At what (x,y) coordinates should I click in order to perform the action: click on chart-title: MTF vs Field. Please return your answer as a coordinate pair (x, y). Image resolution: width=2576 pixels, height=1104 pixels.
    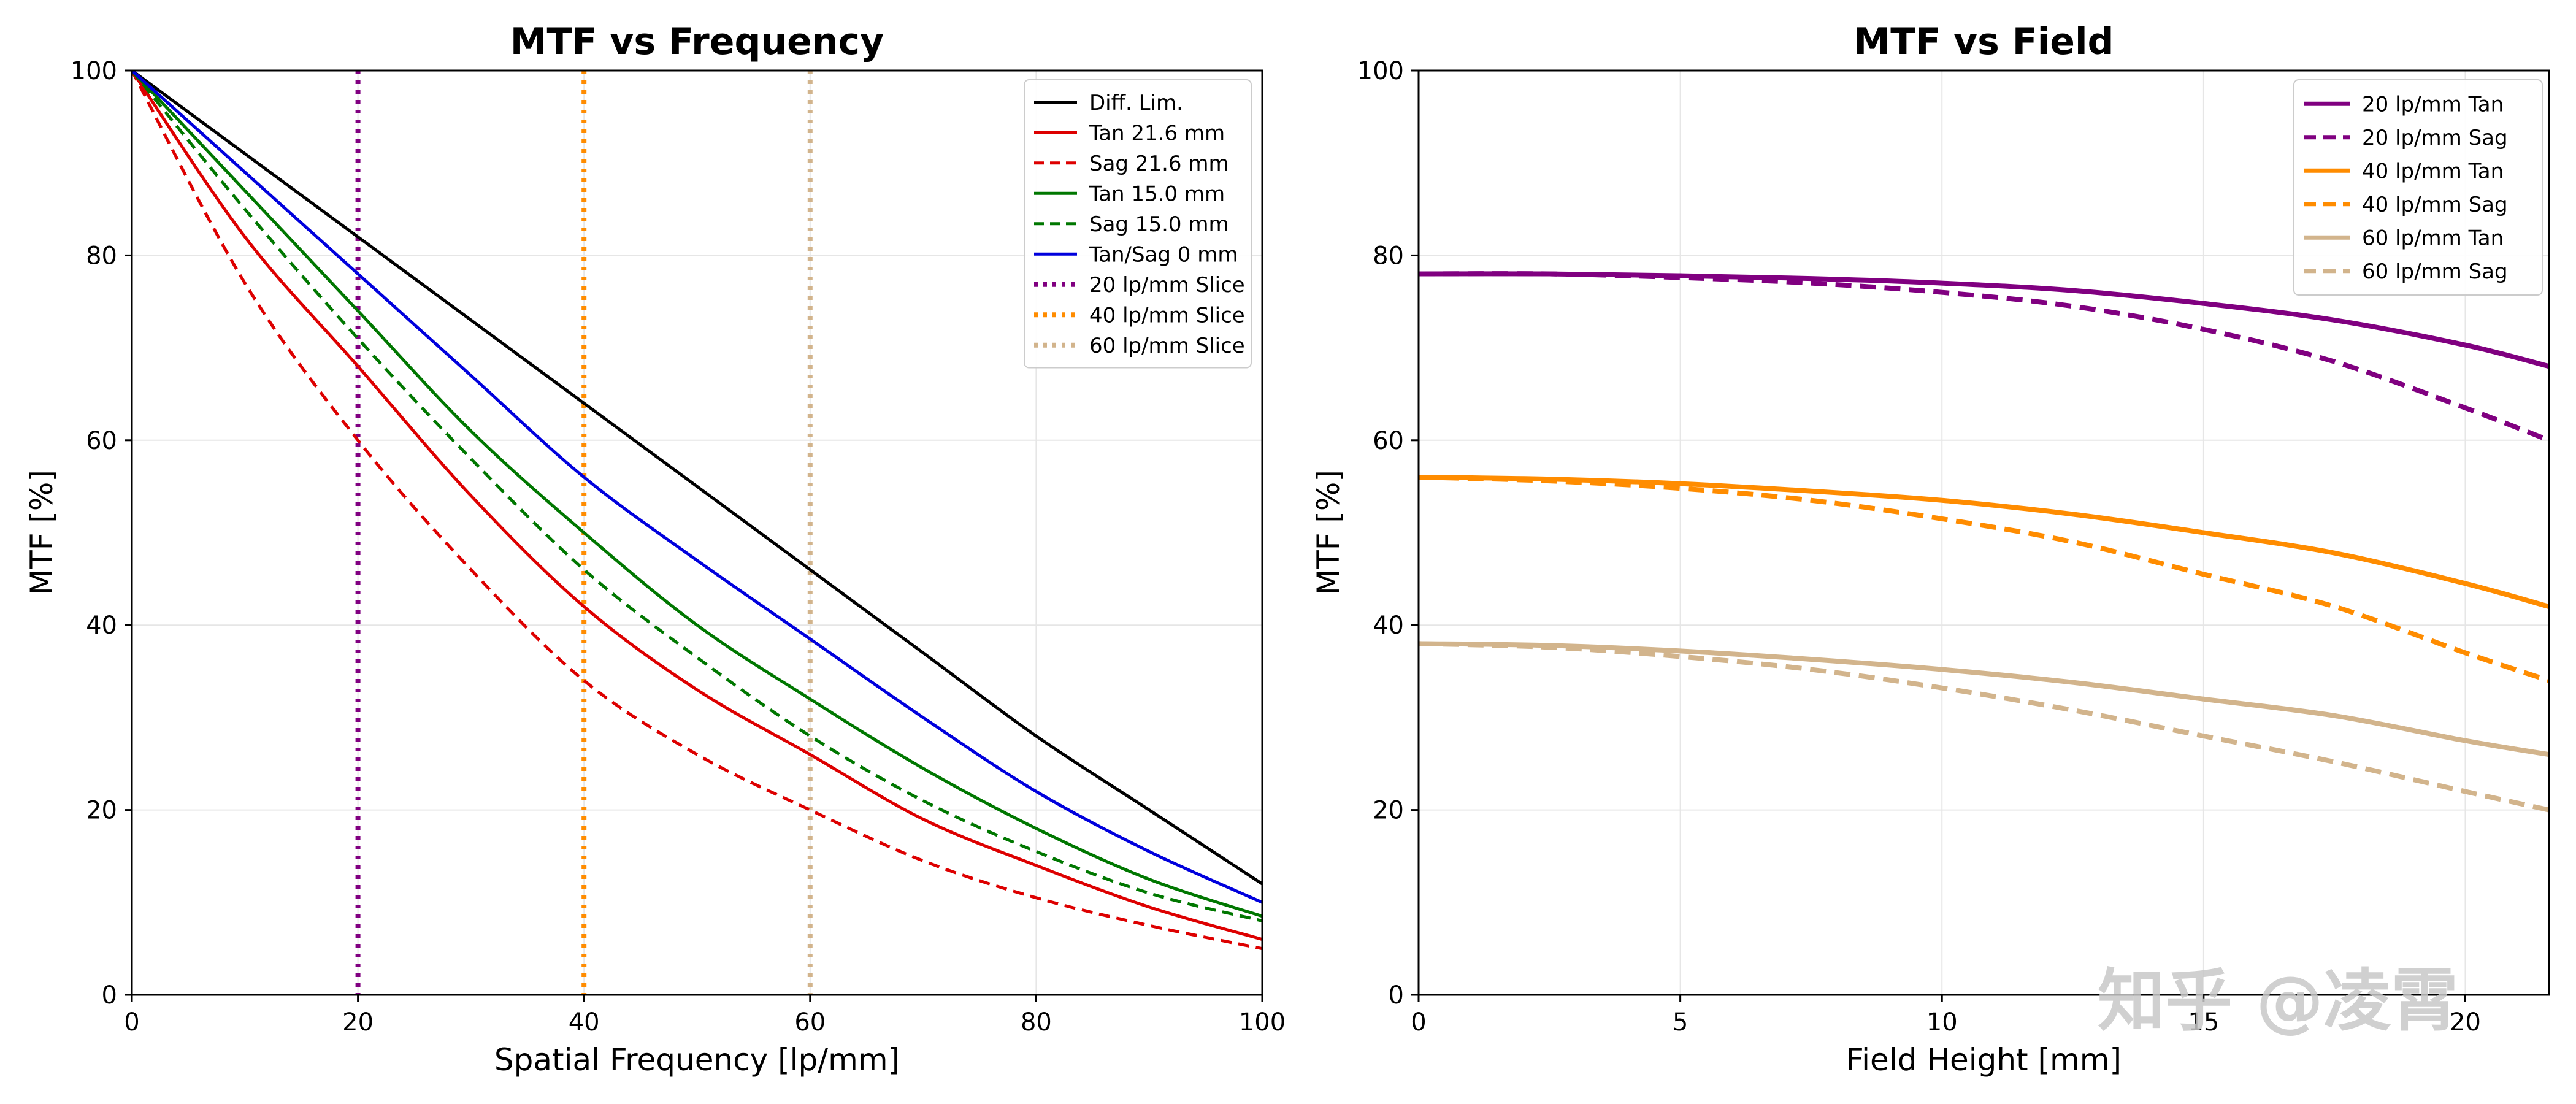
    Looking at the image, I should click on (1984, 41).